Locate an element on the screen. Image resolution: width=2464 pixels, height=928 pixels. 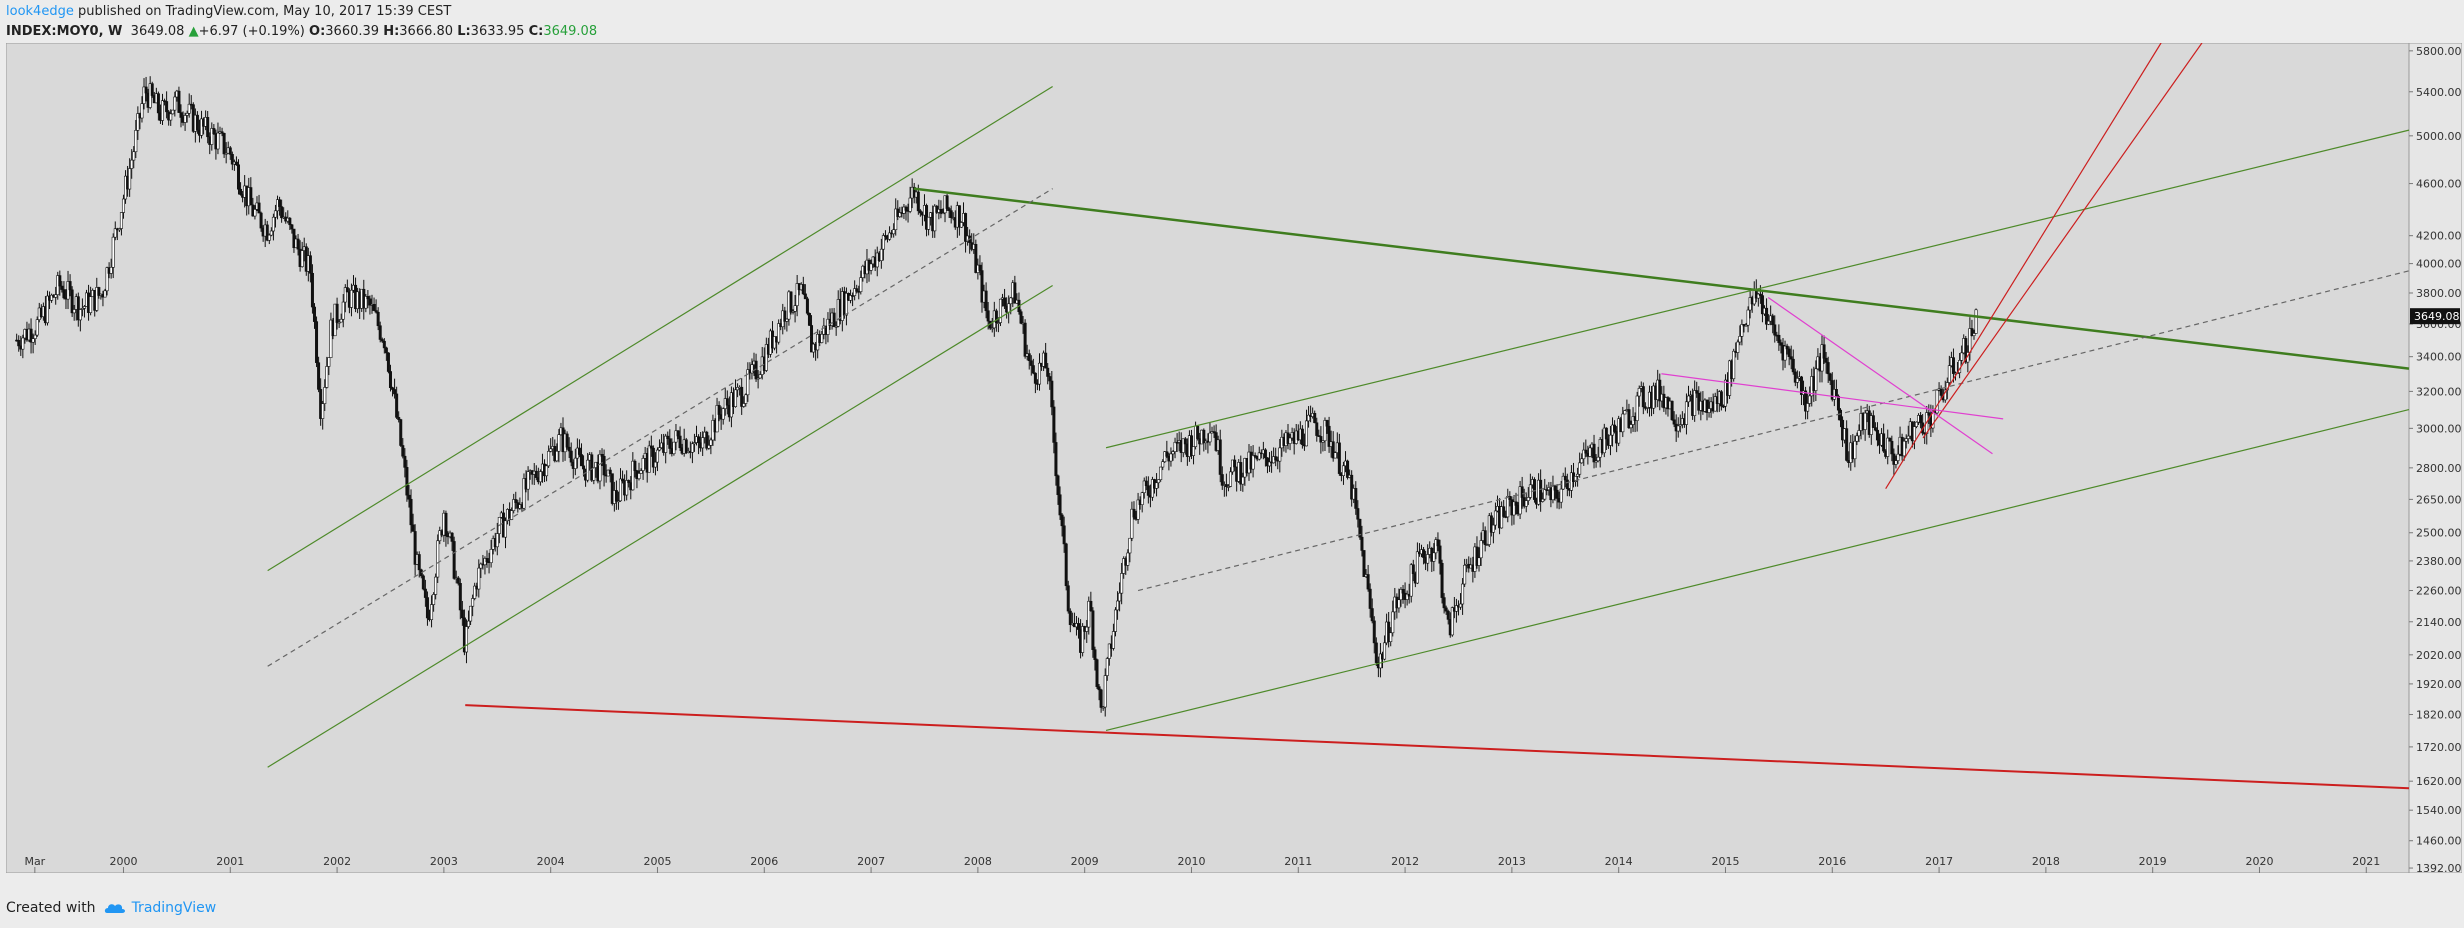
price-axis is located at coordinates (2435, 458).